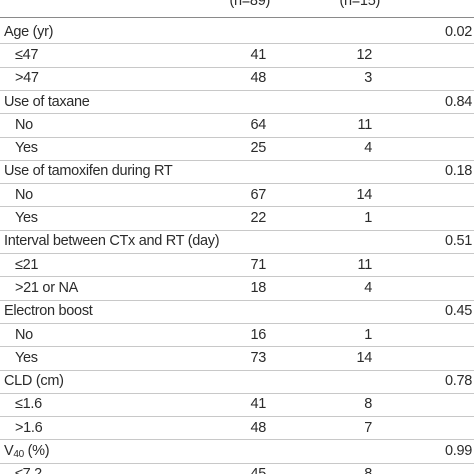 The height and width of the screenshot is (474, 474). I want to click on row-label: V40 (%), so click(27, 453).